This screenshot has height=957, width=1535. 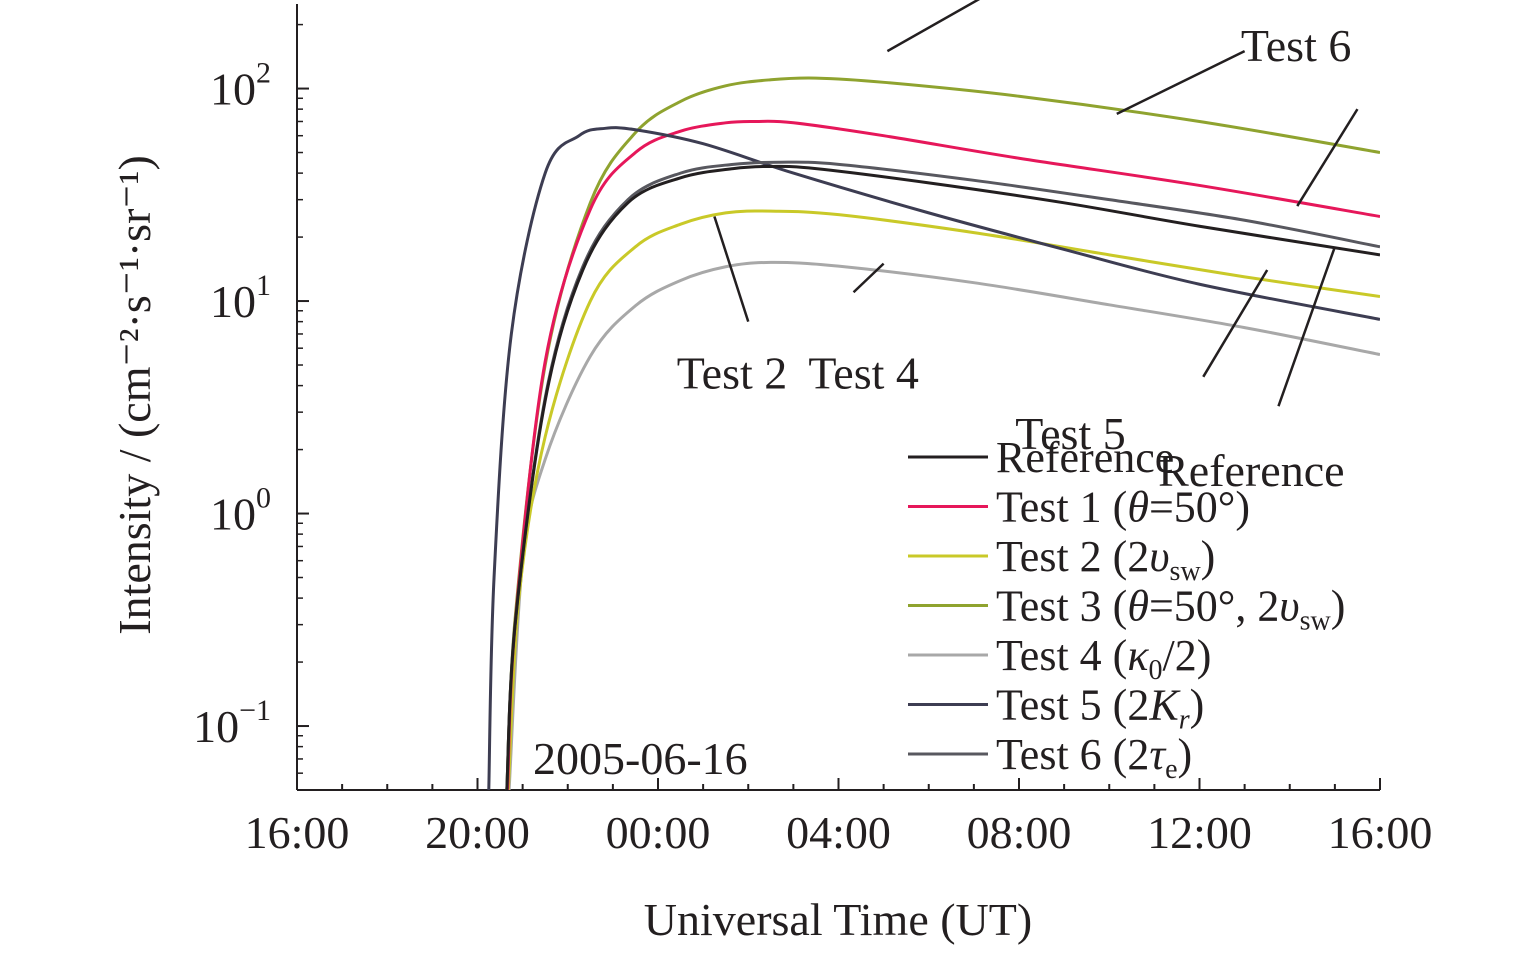 What do you see at coordinates (1170, 609) in the screenshot?
I see `legend-label: Test 3 (θ=50°, 2υsw)` at bounding box center [1170, 609].